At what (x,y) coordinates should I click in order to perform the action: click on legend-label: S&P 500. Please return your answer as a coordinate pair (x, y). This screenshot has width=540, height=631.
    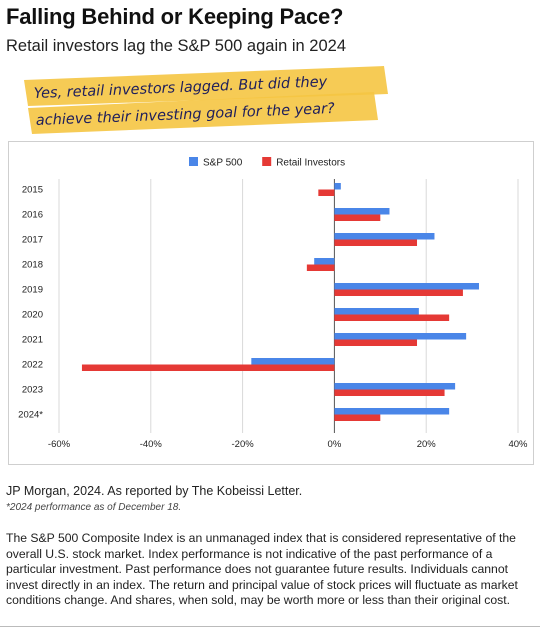
    Looking at the image, I should click on (223, 163).